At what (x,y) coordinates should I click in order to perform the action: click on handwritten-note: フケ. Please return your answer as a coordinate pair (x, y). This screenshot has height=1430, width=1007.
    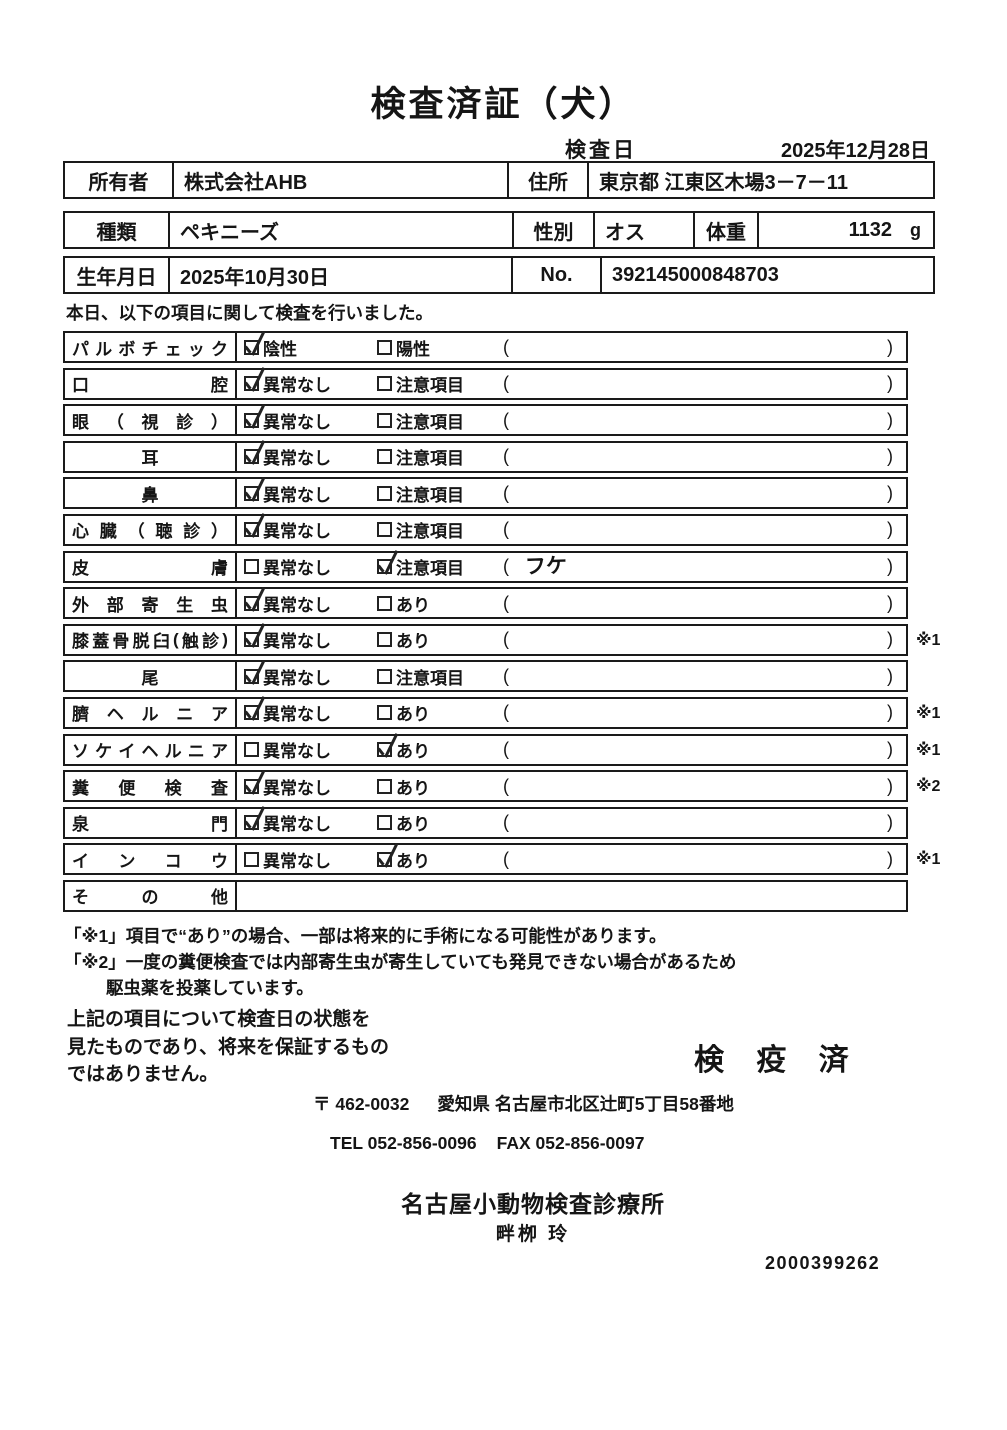
    Looking at the image, I should click on (546, 566).